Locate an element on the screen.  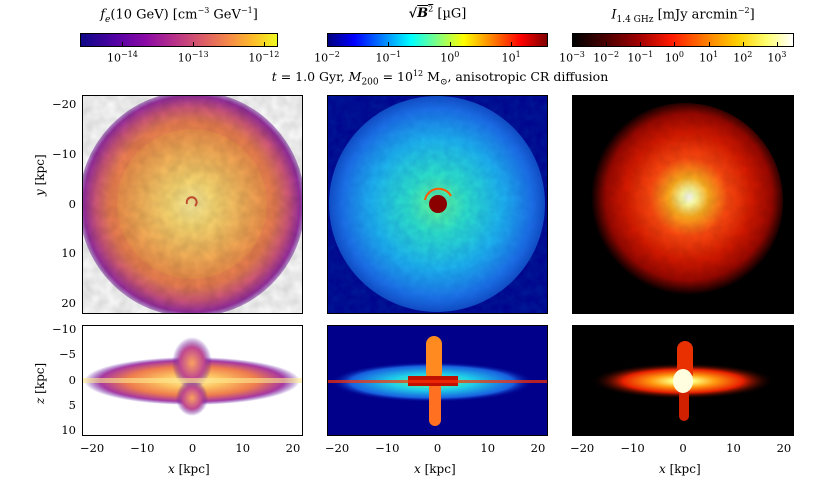
colorbar-2-title: √B2 [µG] is located at coordinates (437, 13).